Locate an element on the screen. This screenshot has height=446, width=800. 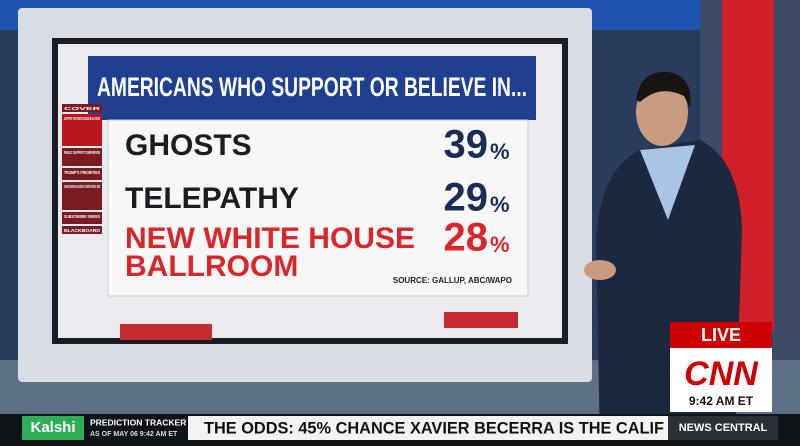
row-value: 39 is located at coordinates (466, 145).